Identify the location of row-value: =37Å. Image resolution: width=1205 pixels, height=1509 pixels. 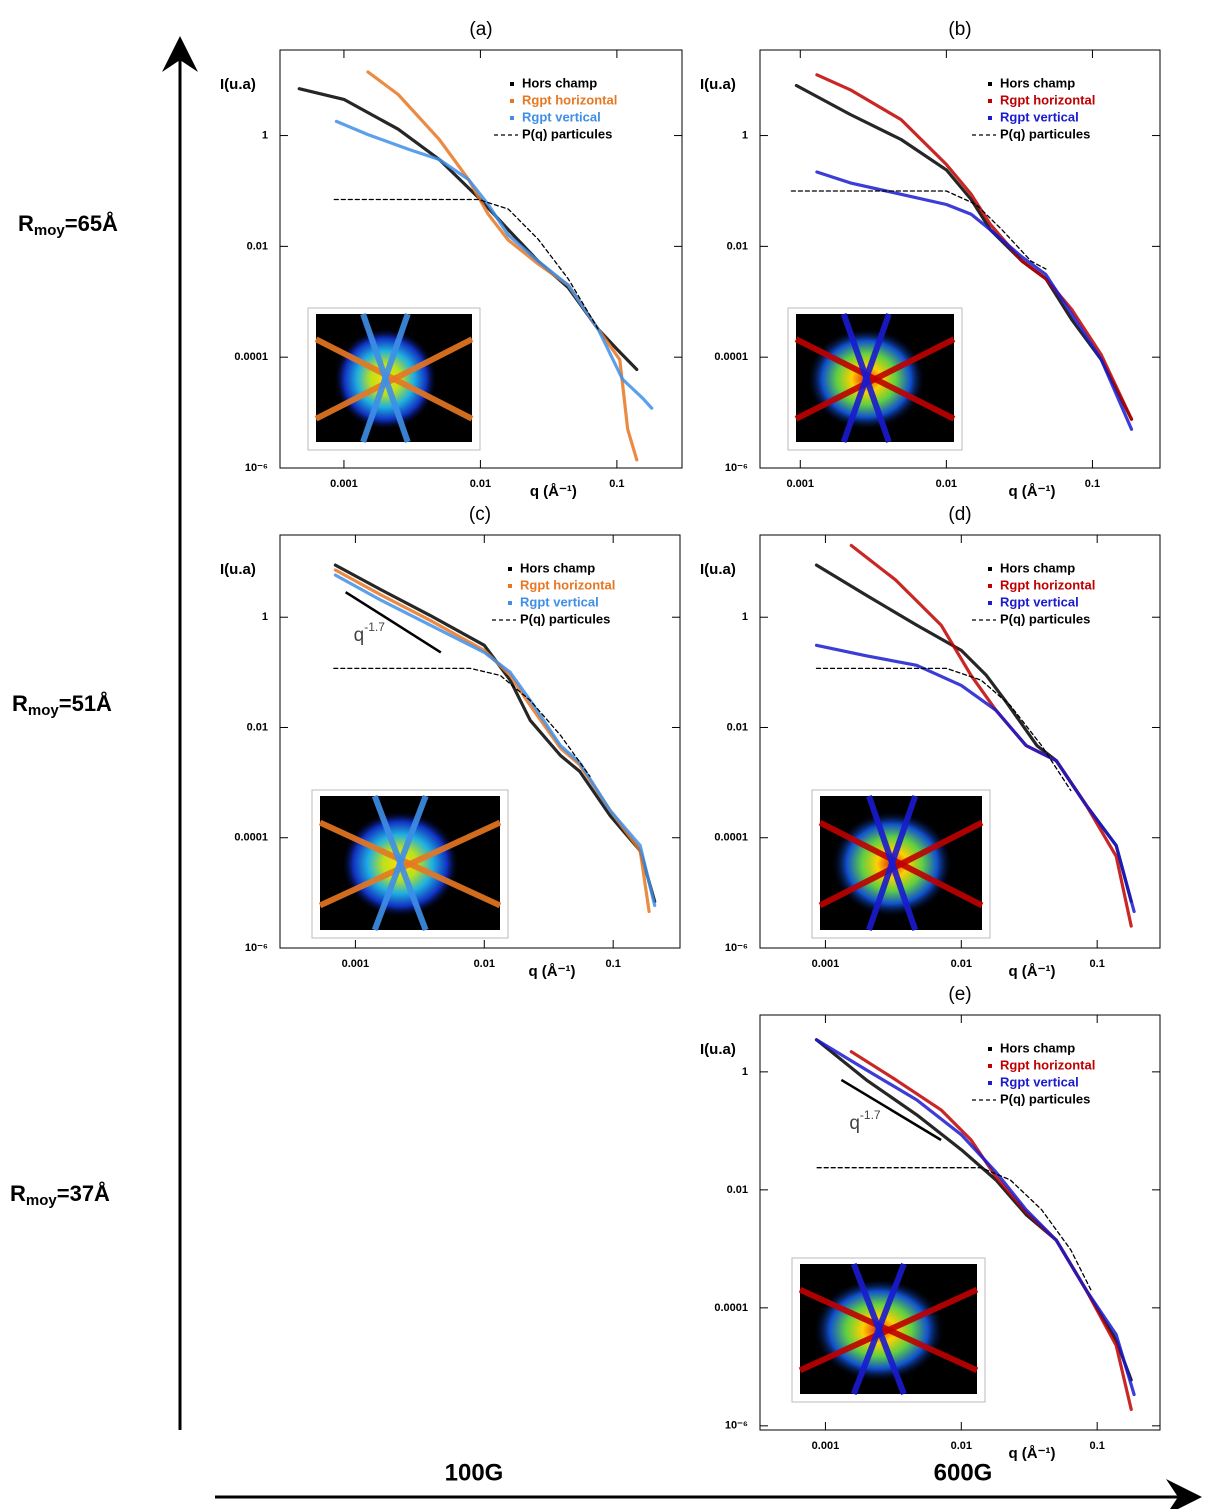
(83, 1193).